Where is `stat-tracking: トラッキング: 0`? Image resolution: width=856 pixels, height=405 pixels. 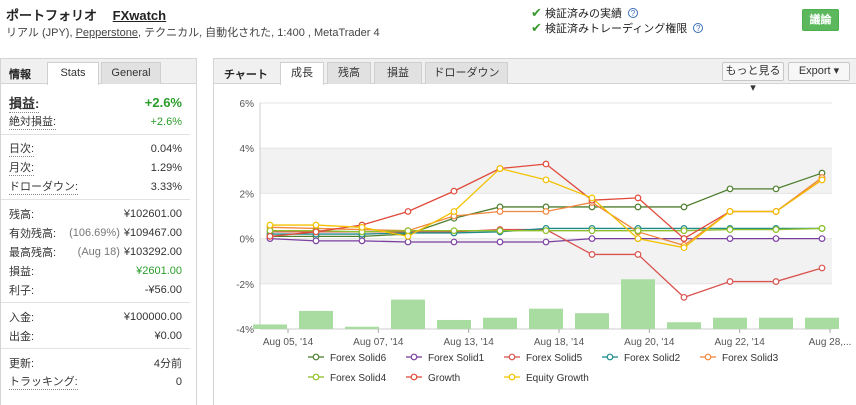 stat-tracking: トラッキング: 0 is located at coordinates (95, 381).